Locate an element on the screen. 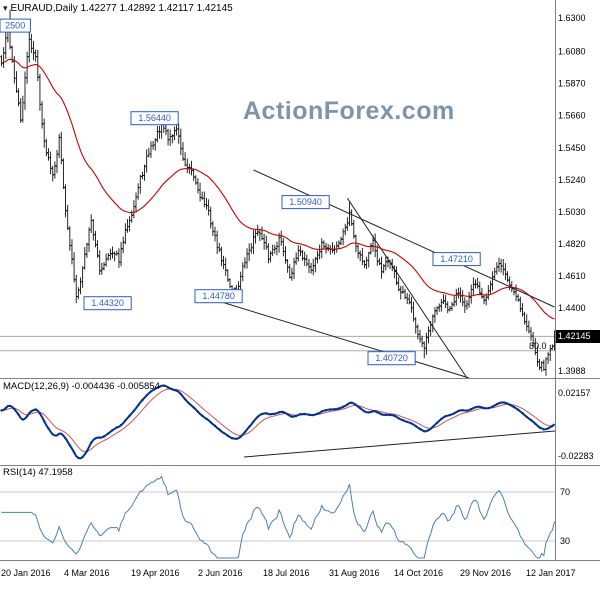 The image size is (600, 600). x-tick-label: 2 Jun 2016 is located at coordinates (220, 573).